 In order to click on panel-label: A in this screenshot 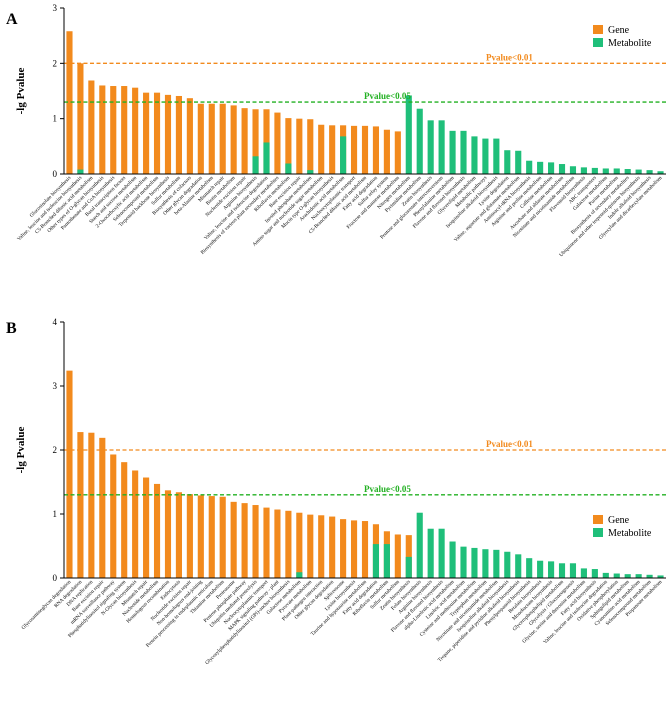, I will do `click(12, 19)`.